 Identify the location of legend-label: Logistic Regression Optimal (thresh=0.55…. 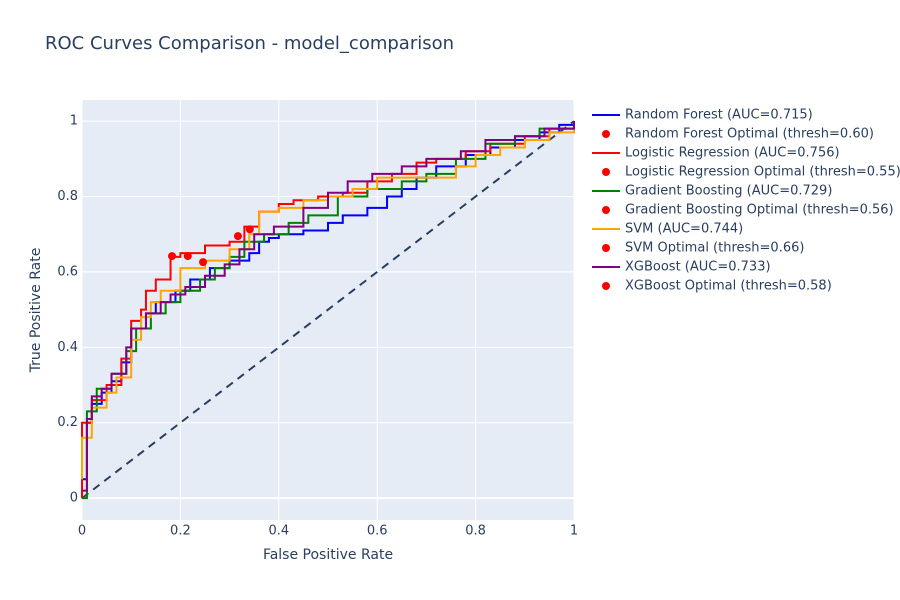
(762, 172).